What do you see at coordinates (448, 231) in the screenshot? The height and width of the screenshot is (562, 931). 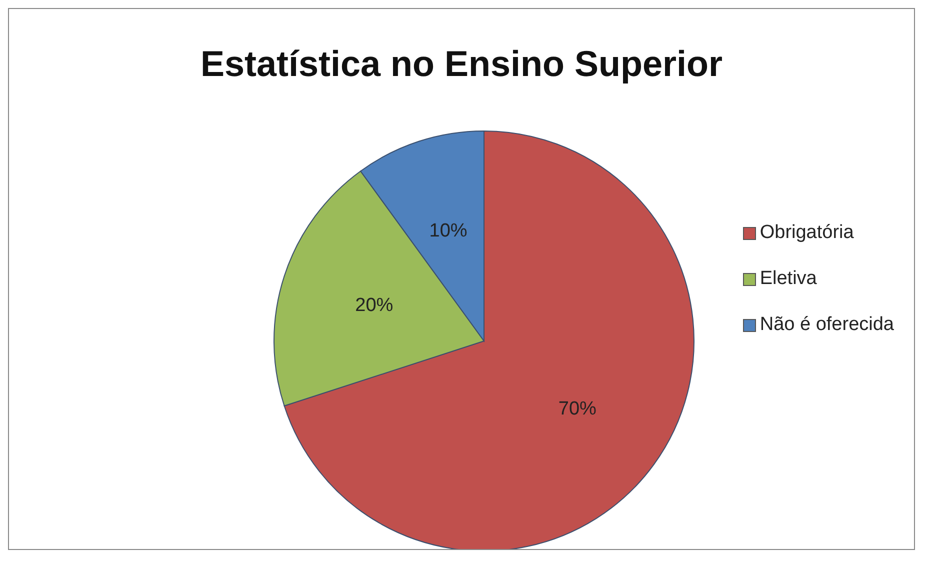 I see `data-label: 10%` at bounding box center [448, 231].